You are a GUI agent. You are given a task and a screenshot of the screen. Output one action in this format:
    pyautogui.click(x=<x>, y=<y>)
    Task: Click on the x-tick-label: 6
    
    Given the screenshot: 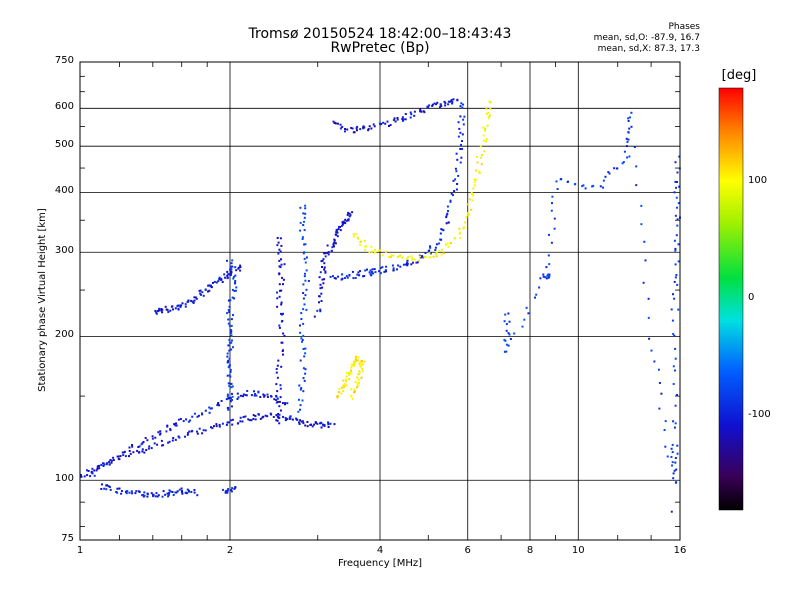 What is the action you would take?
    pyautogui.click(x=467, y=550)
    